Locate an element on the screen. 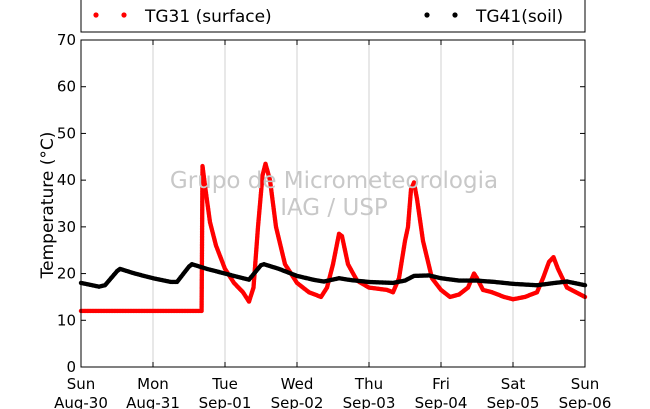 Image resolution: width=650 pixels, height=409 pixels. legend-label-tg41: TG41(soil) is located at coordinates (519, 17).